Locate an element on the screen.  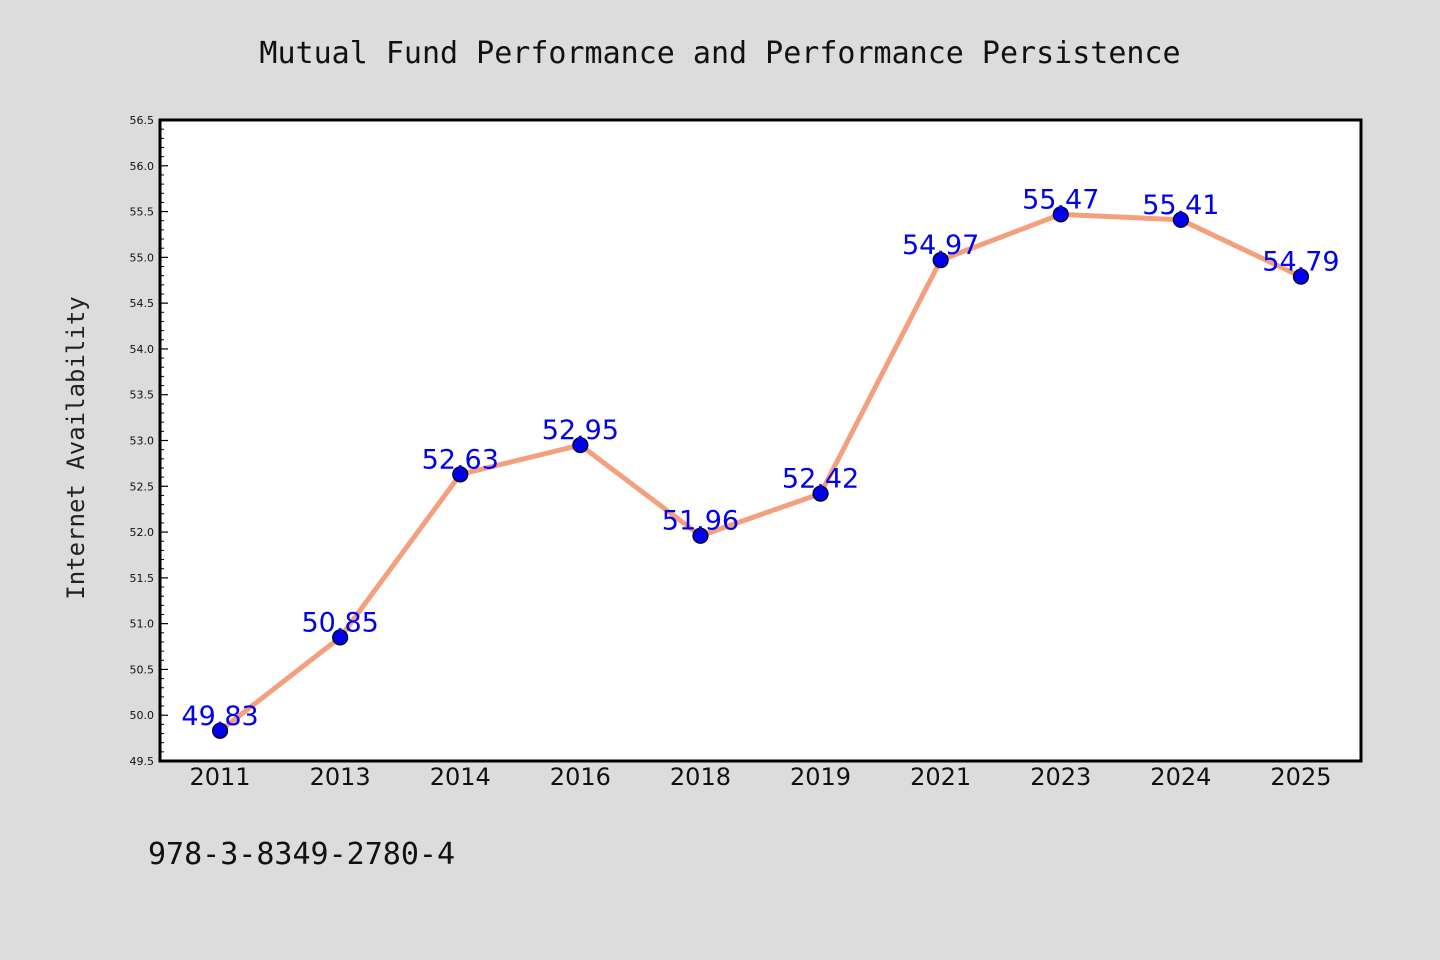
x-tick-label: 2018 is located at coordinates (700, 777).